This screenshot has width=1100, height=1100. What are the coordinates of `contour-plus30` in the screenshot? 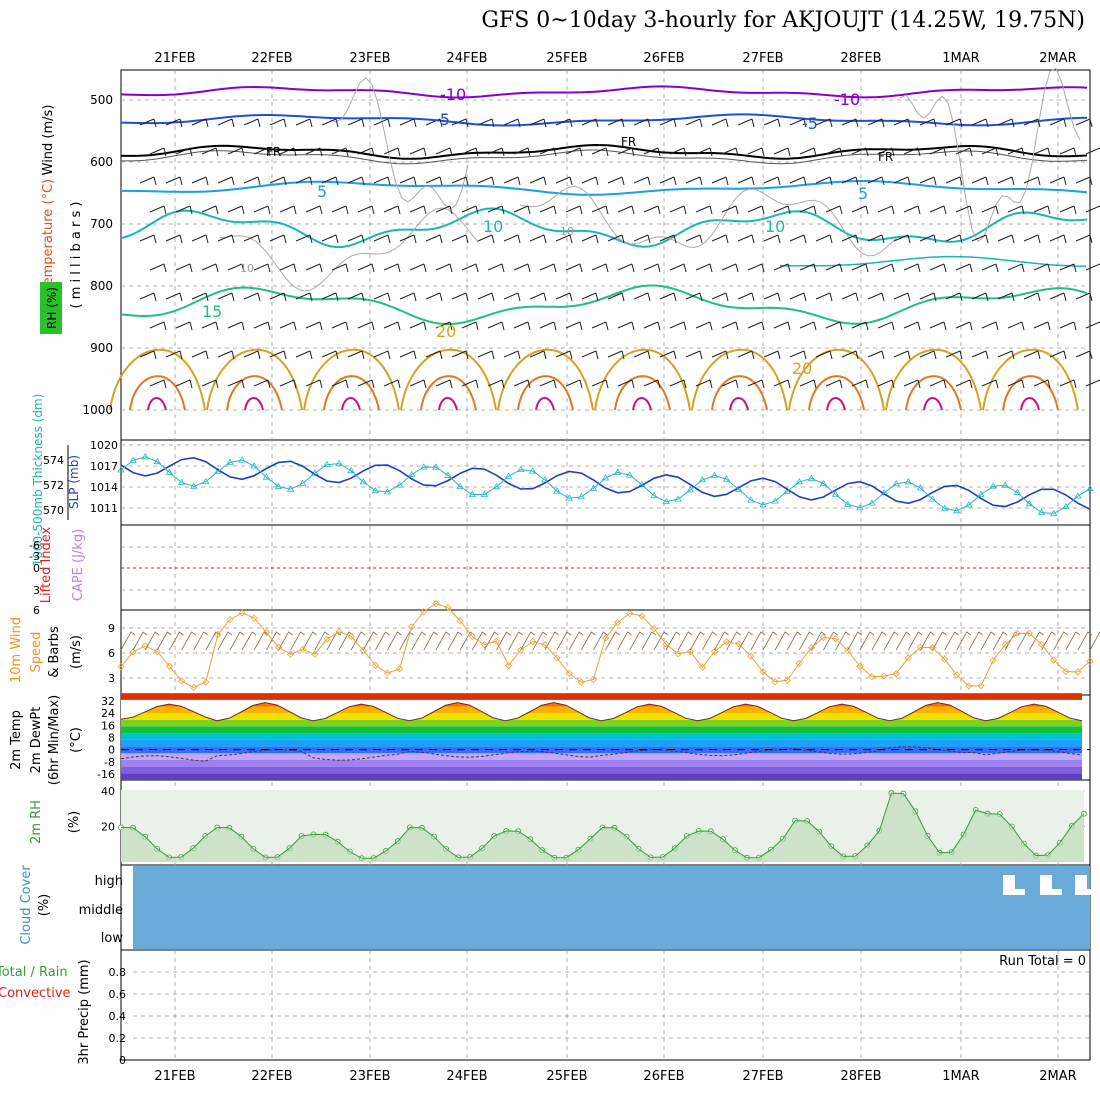 It's located at (254, 404).